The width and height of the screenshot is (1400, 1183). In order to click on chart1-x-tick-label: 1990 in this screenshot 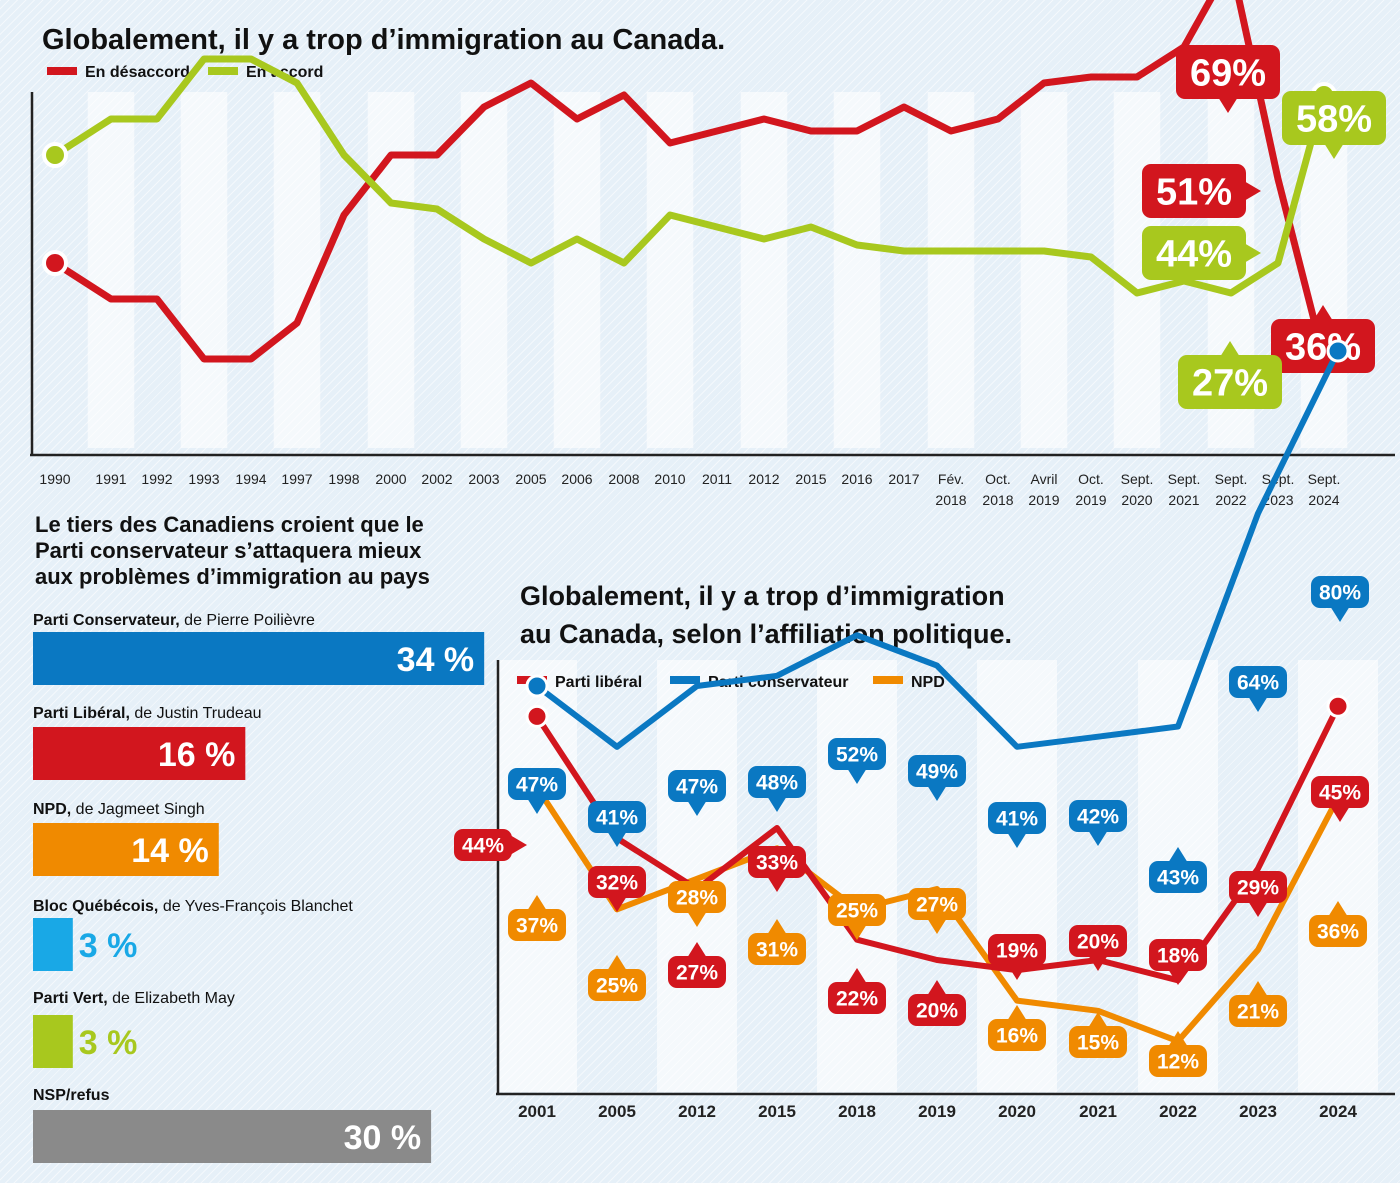, I will do `click(54, 479)`.